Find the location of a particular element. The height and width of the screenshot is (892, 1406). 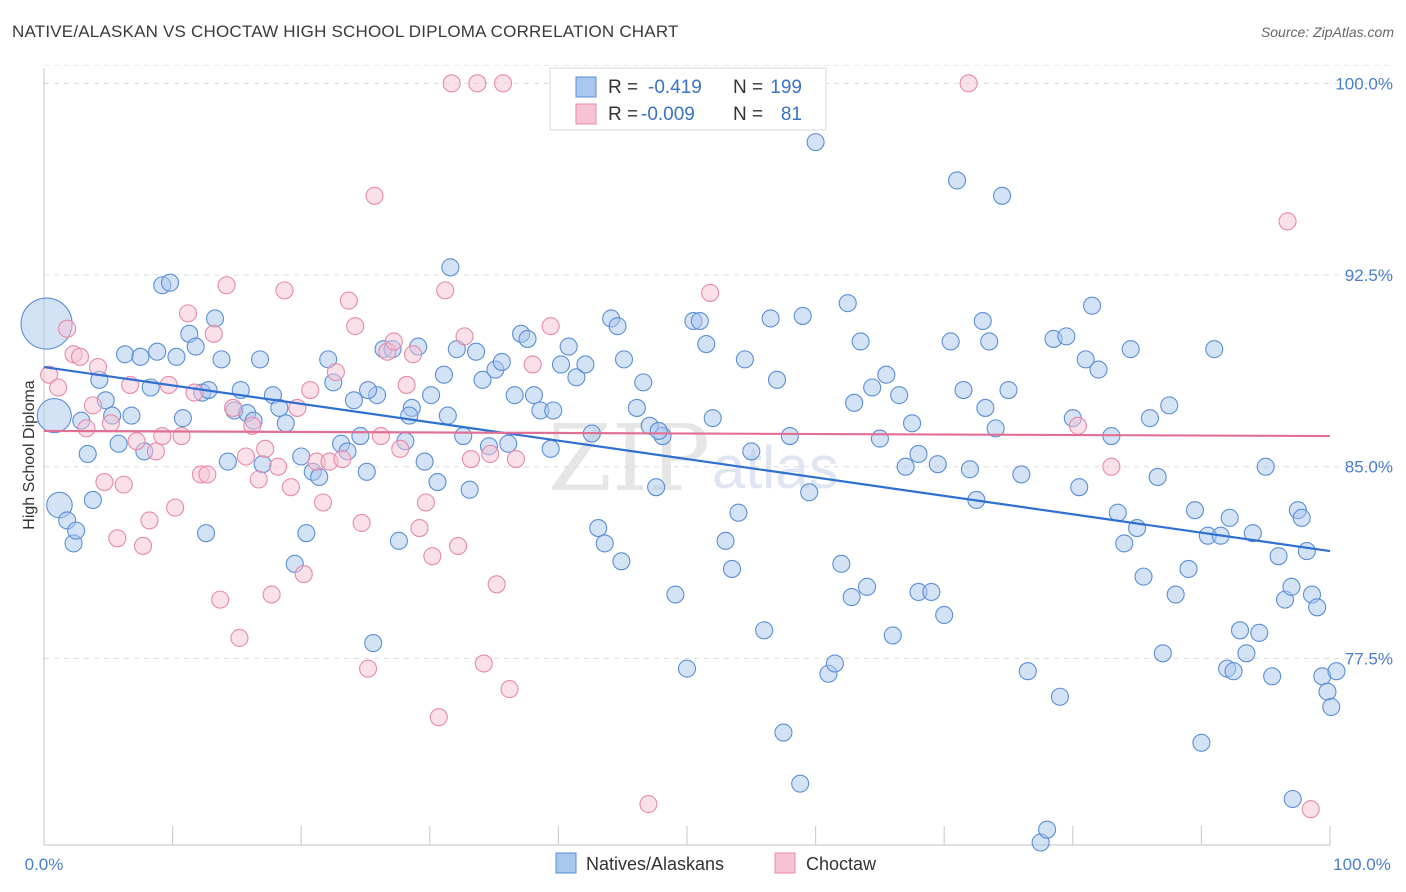

legend-n-label-1: N = is located at coordinates (748, 87).